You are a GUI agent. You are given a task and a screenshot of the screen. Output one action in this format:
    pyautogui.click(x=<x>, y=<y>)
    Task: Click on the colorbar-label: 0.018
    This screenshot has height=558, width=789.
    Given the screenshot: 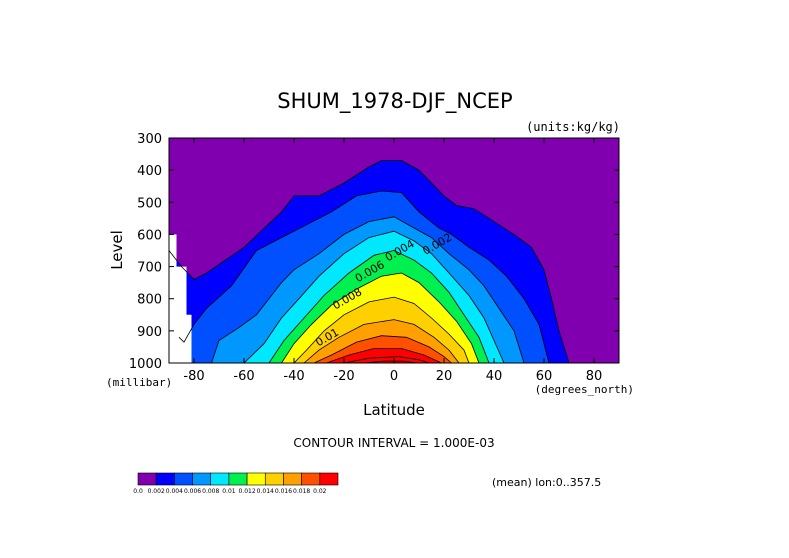 What is the action you would take?
    pyautogui.click(x=301, y=491)
    